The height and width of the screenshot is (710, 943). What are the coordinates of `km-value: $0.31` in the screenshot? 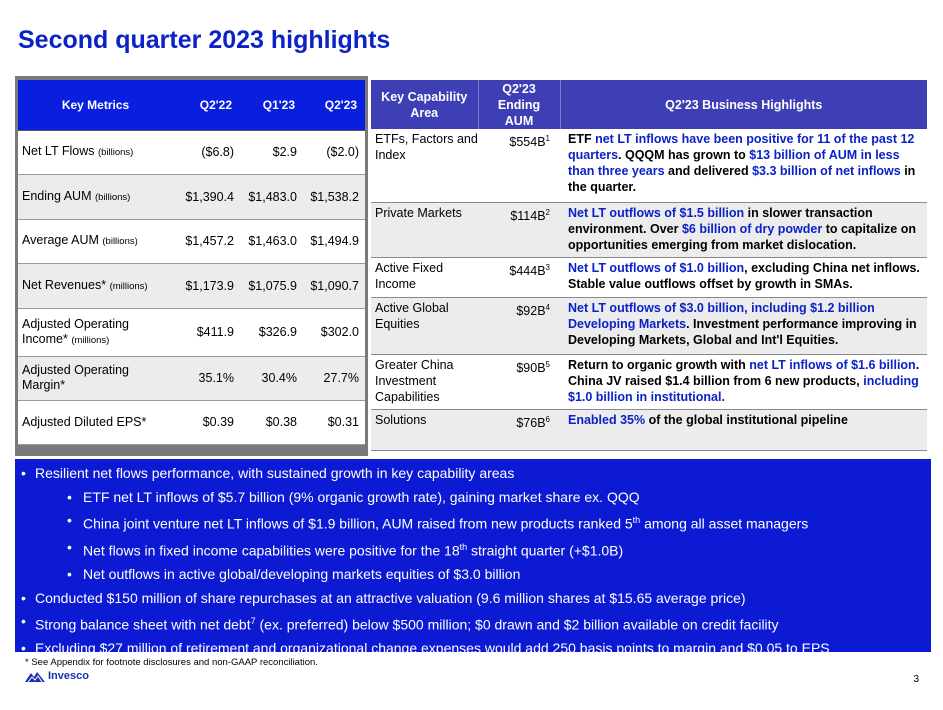 It's located at (334, 422).